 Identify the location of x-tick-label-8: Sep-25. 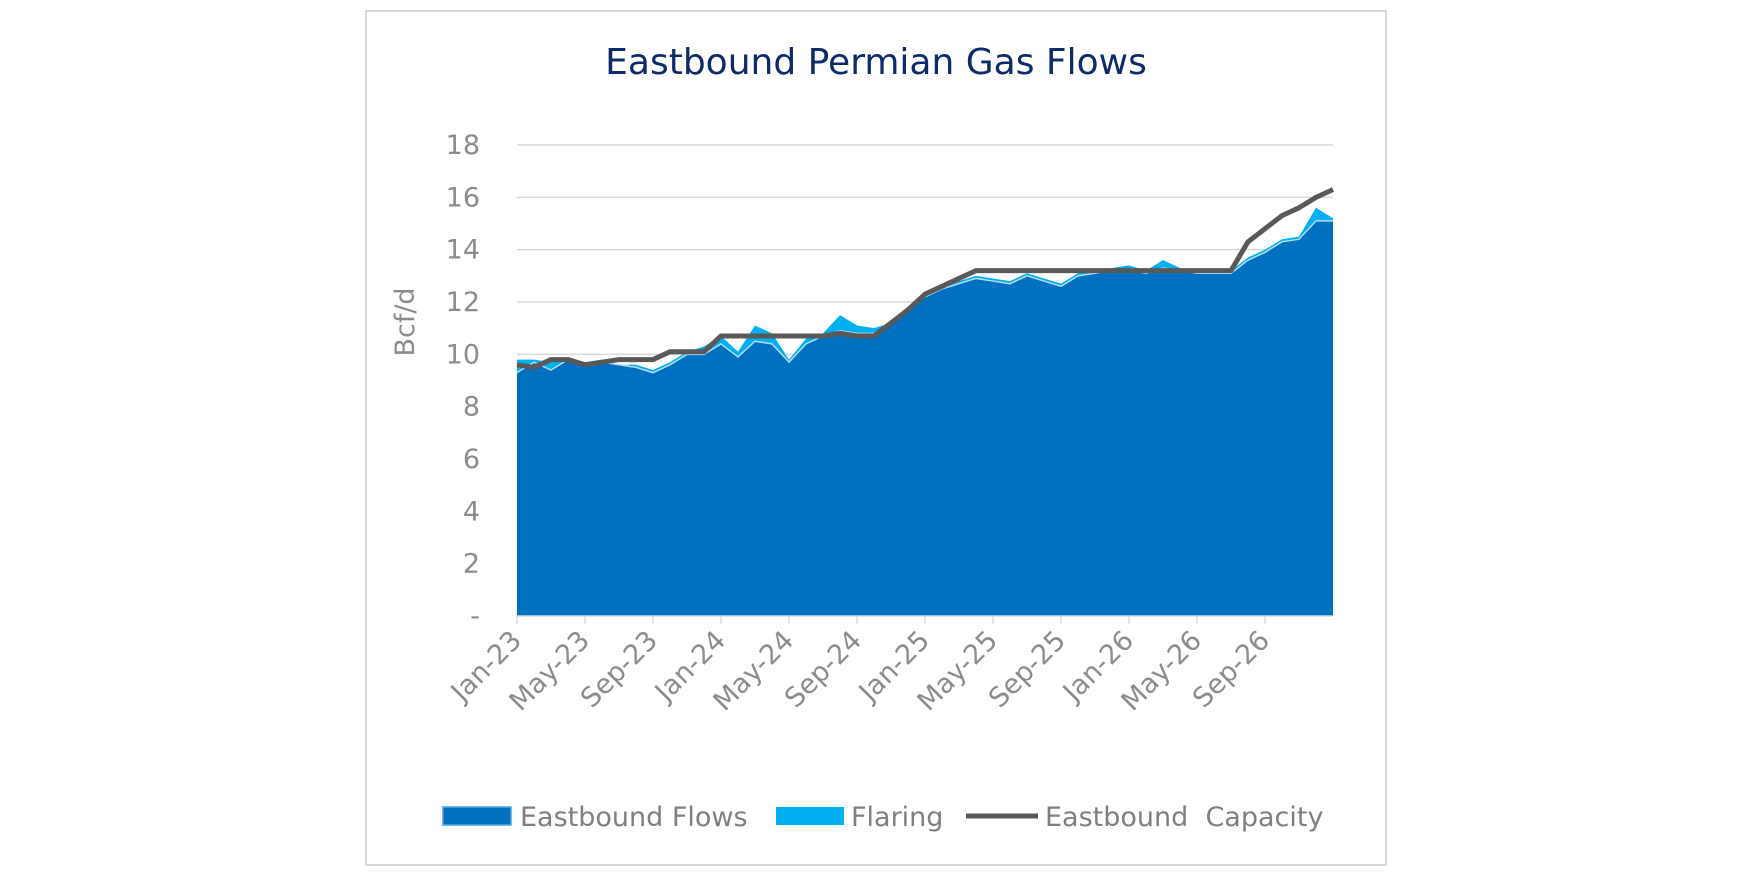
(1027, 669).